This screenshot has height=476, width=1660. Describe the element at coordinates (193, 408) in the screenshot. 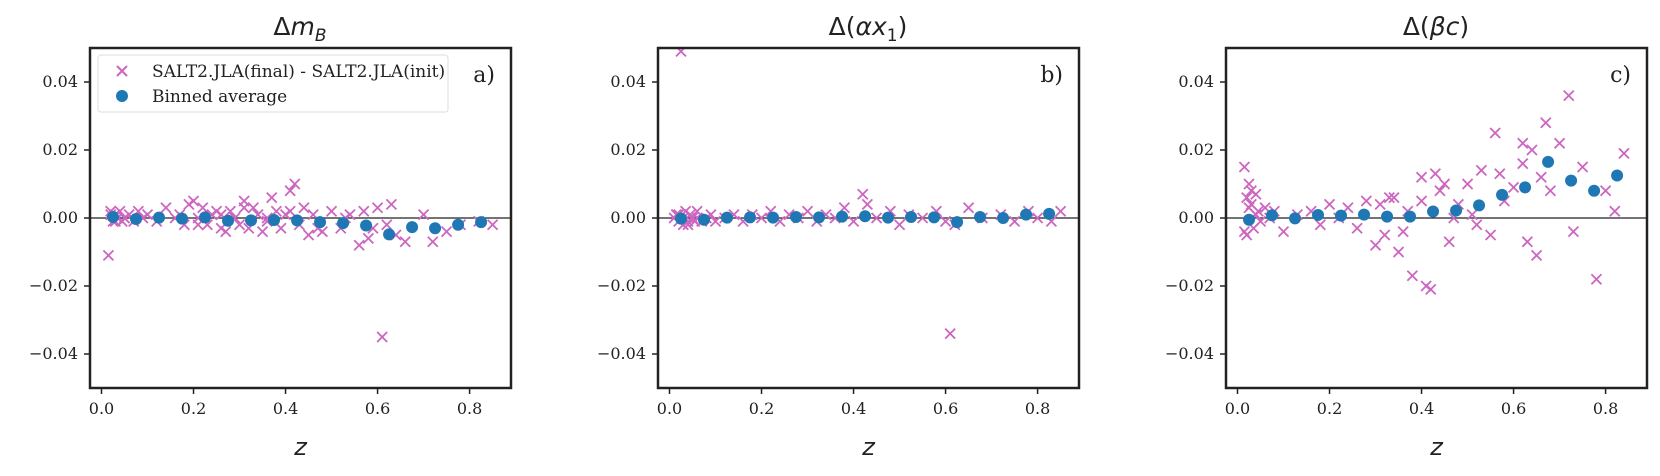

I see `x-tick-label: 0.2` at that location.